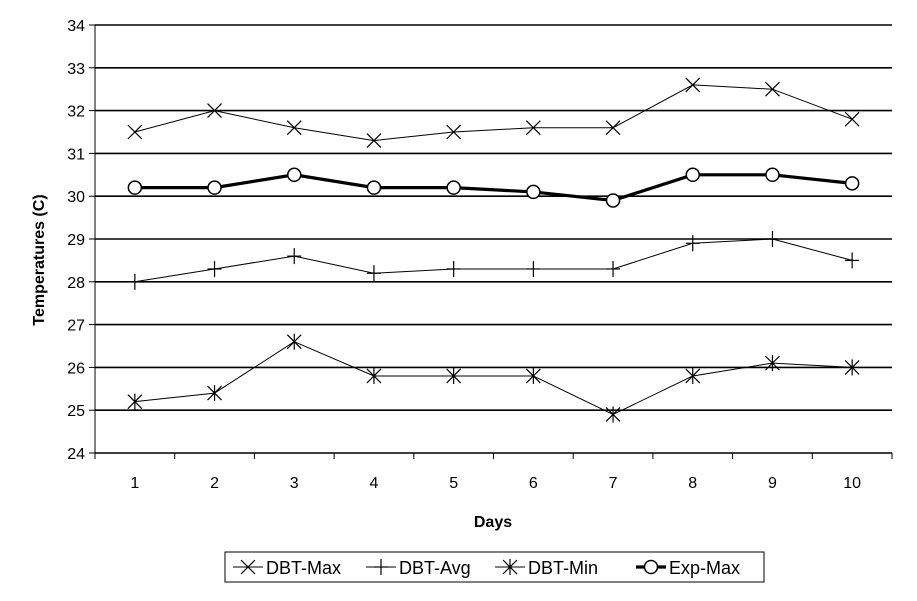  Describe the element at coordinates (453, 483) in the screenshot. I see `x-tick-label: 5` at that location.